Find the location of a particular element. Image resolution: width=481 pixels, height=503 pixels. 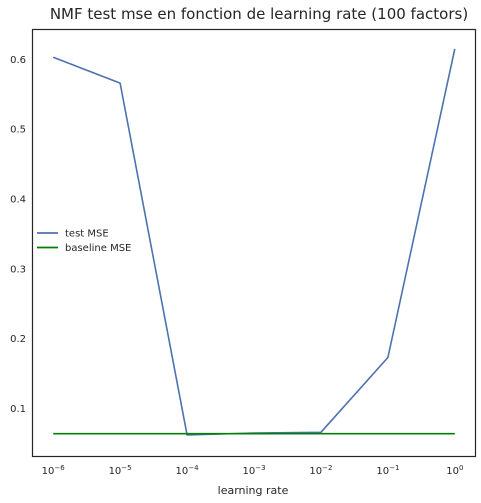

y-tick-label: 0.2 is located at coordinates (18, 339).